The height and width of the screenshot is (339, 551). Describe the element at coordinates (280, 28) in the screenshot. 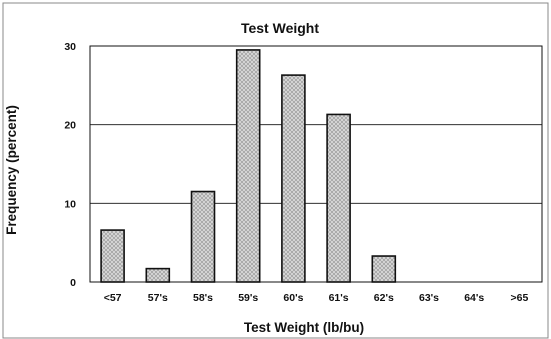

I see `chart-title: Test Weight` at that location.